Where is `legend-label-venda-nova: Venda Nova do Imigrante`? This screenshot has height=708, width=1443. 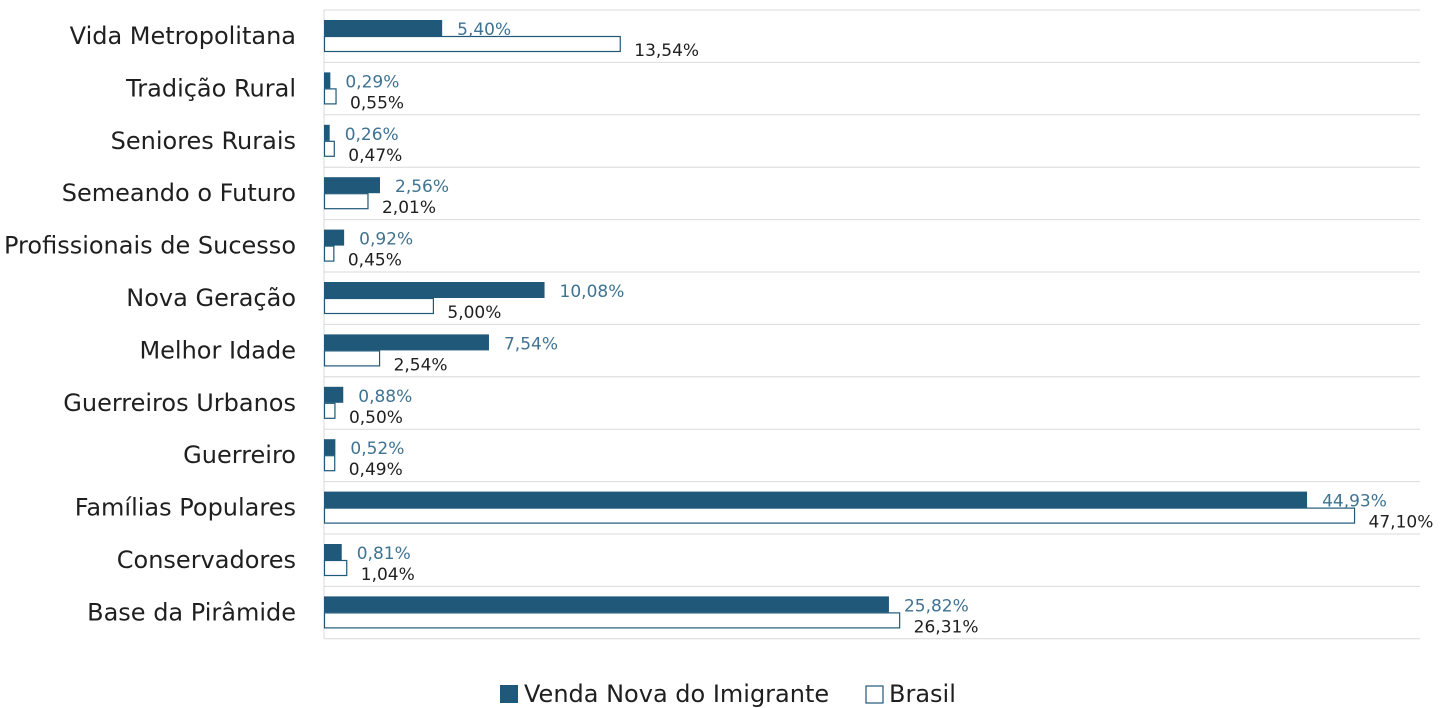
legend-label-venda-nova: Venda Nova do Imigrante is located at coordinates (676, 694).